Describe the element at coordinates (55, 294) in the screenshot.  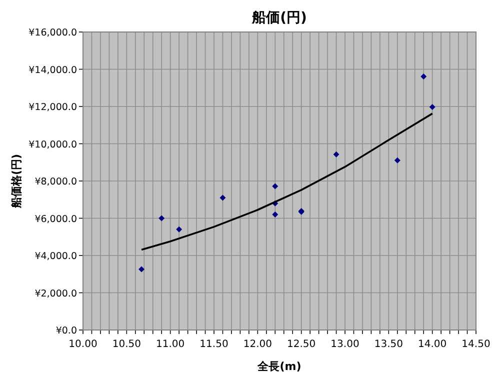
I see `y-tick-label: ¥2,000.0` at that location.